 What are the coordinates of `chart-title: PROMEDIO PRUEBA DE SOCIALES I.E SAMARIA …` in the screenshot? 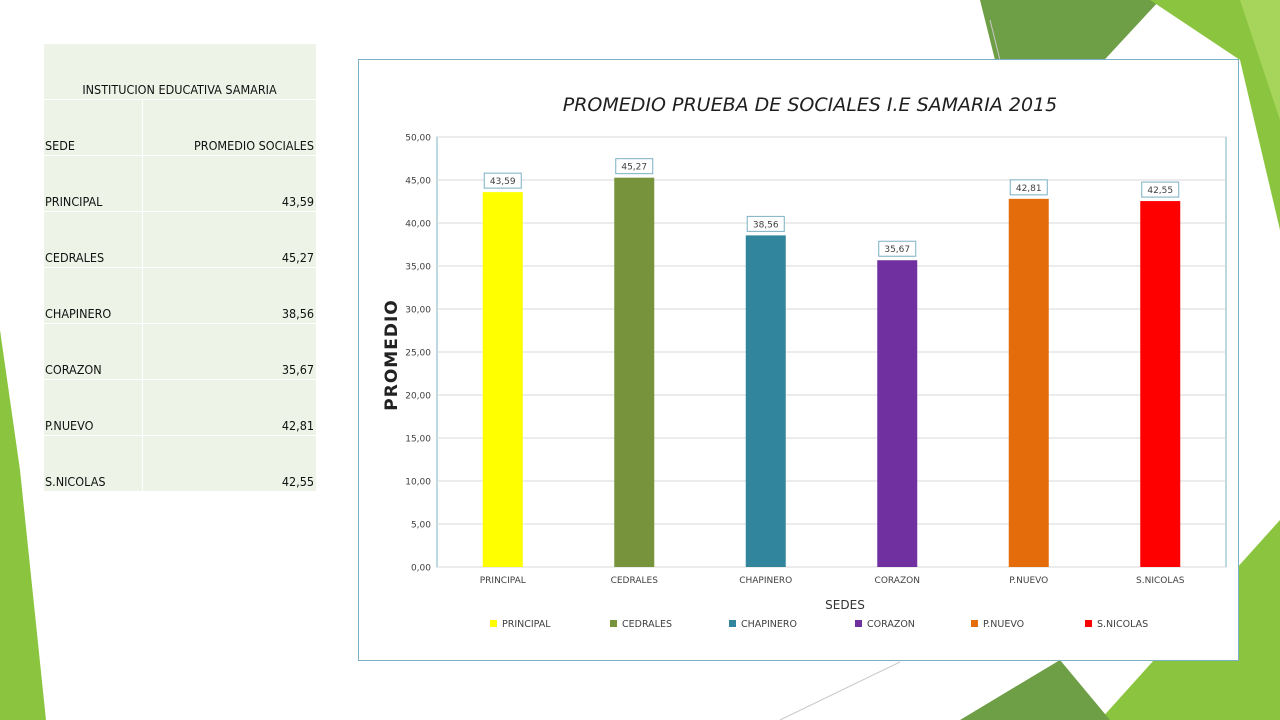 It's located at (810, 105).